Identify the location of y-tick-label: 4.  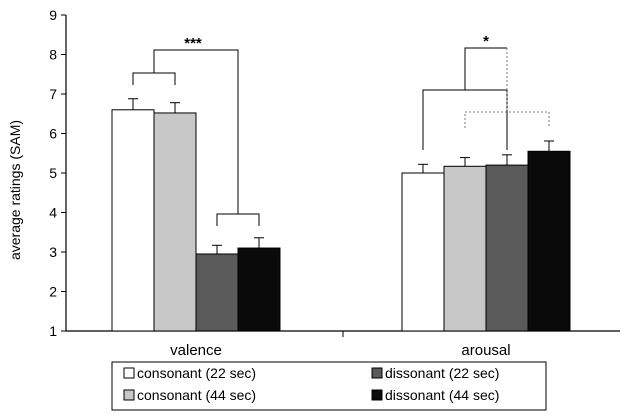
(53, 213).